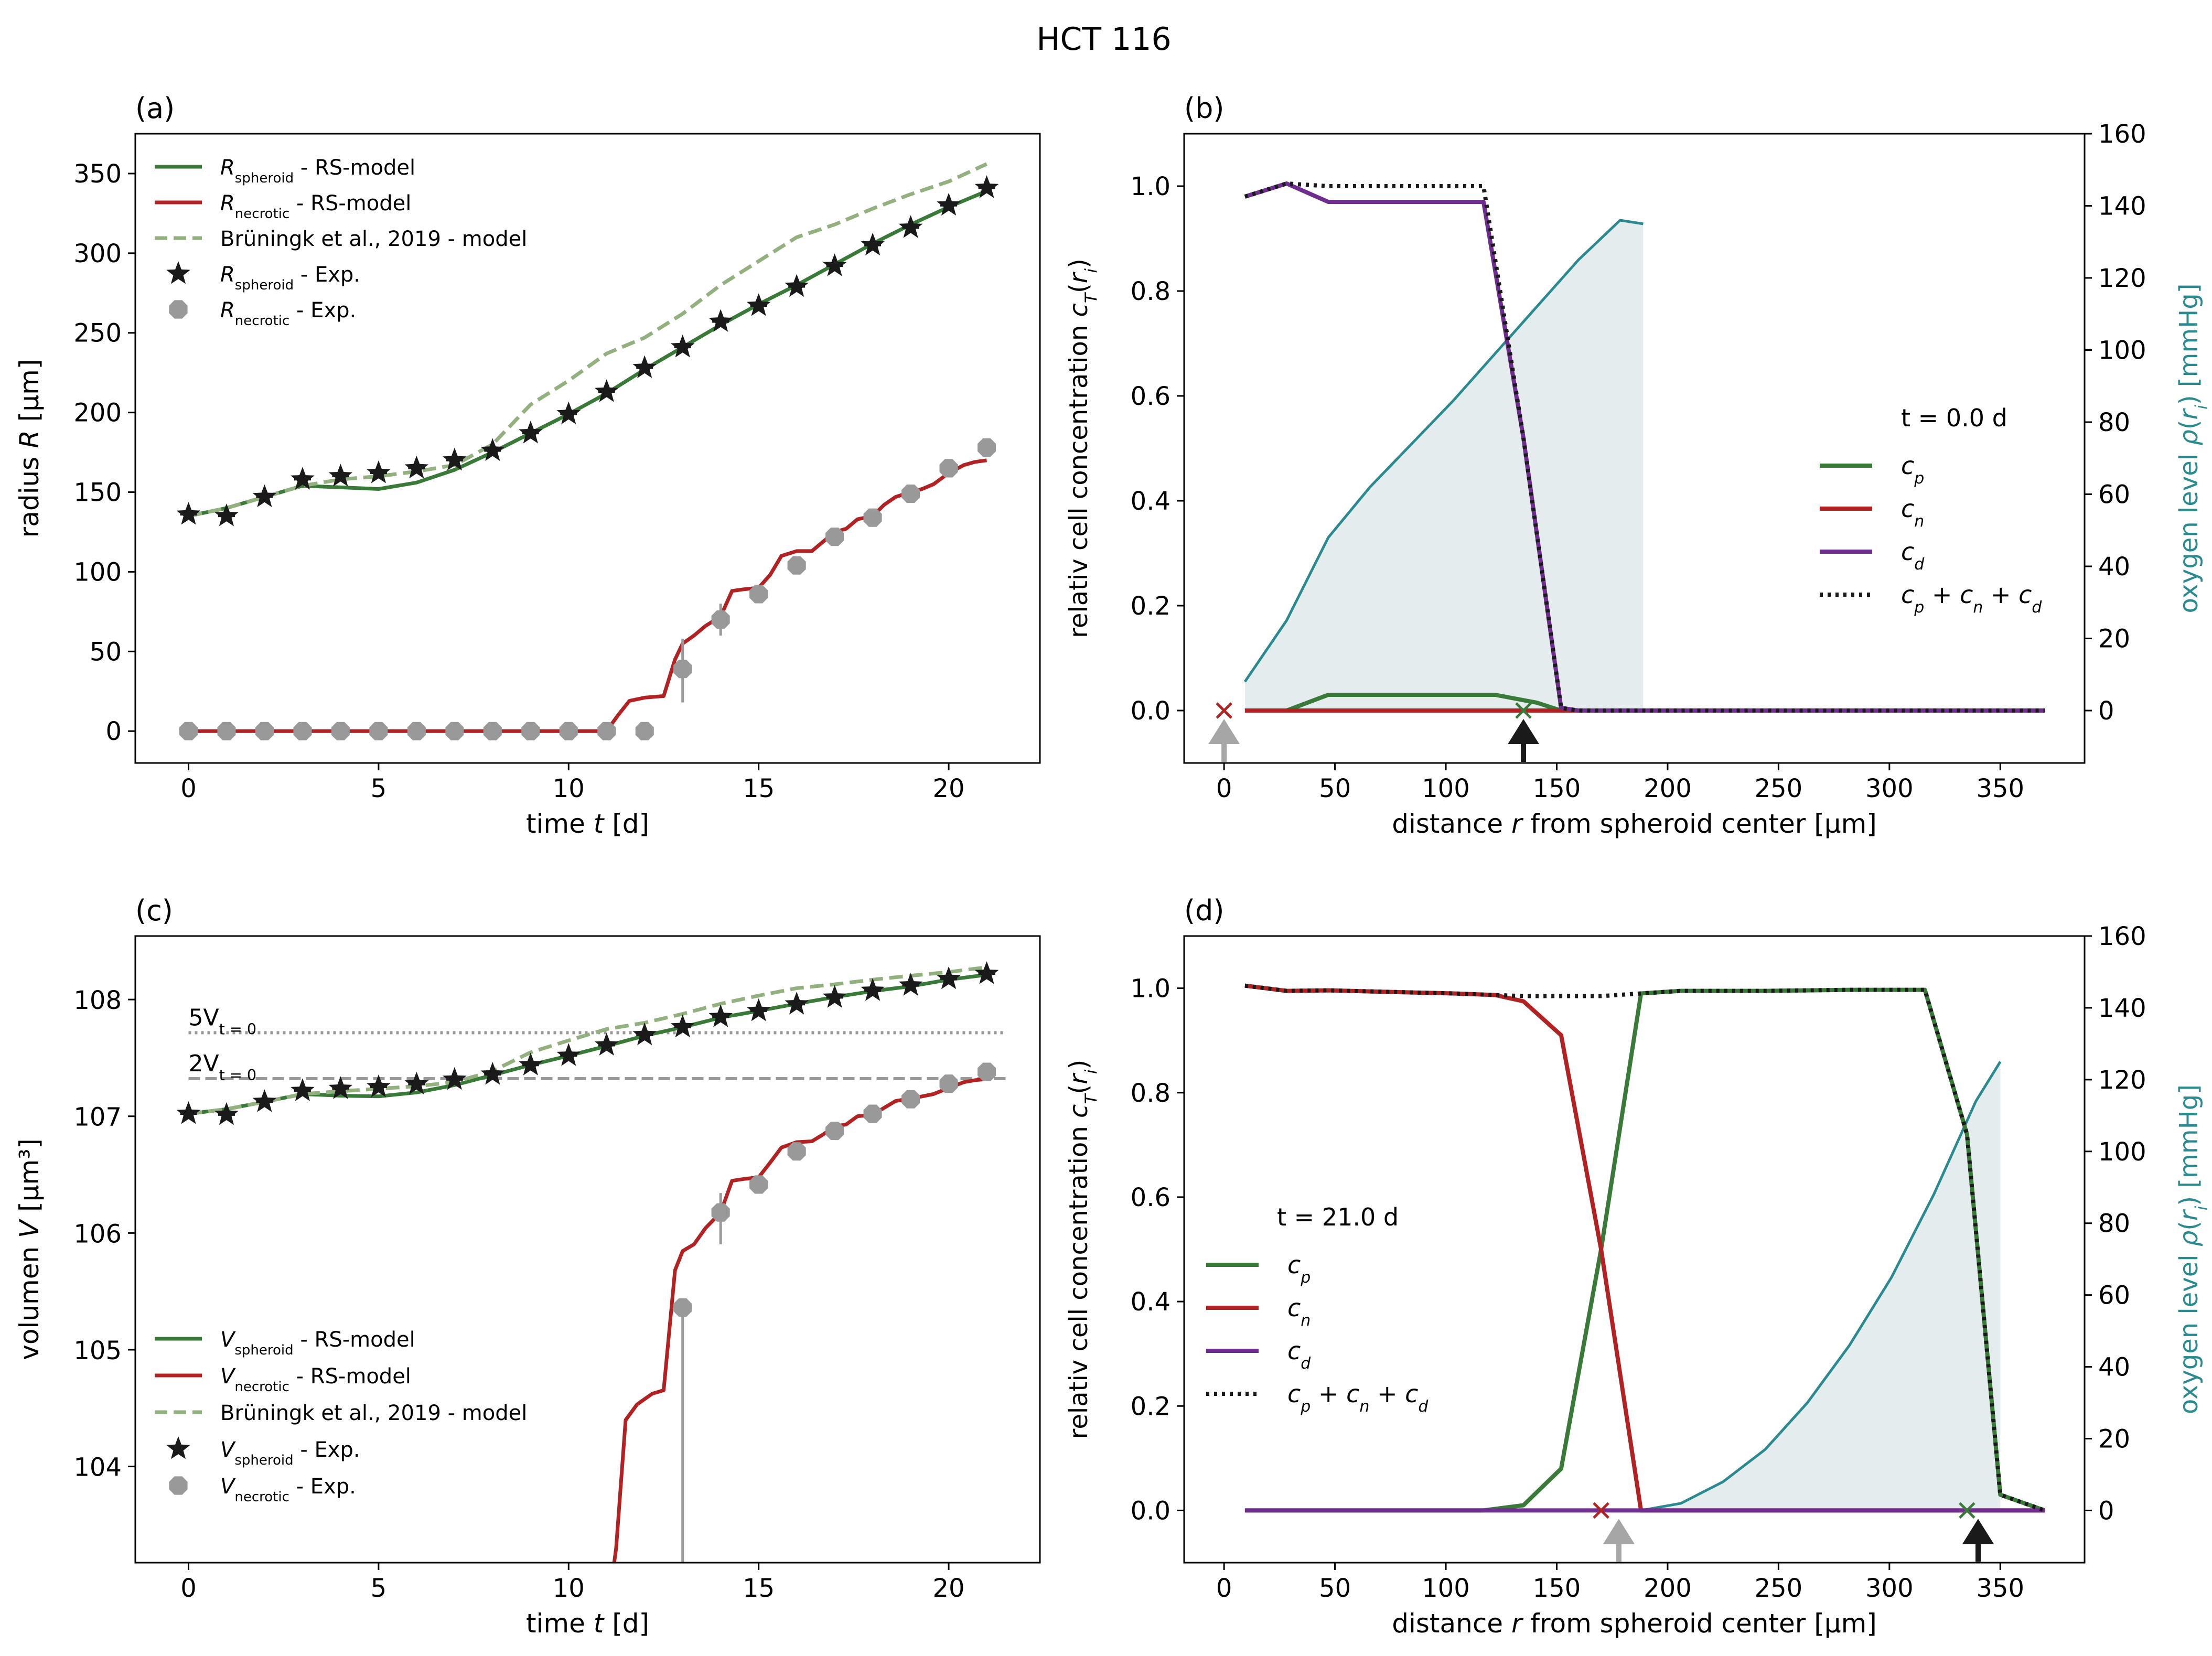 This screenshot has height=1656, width=2212. Describe the element at coordinates (1967, 1510) in the screenshot. I see `spheroid-radius-marker` at that location.